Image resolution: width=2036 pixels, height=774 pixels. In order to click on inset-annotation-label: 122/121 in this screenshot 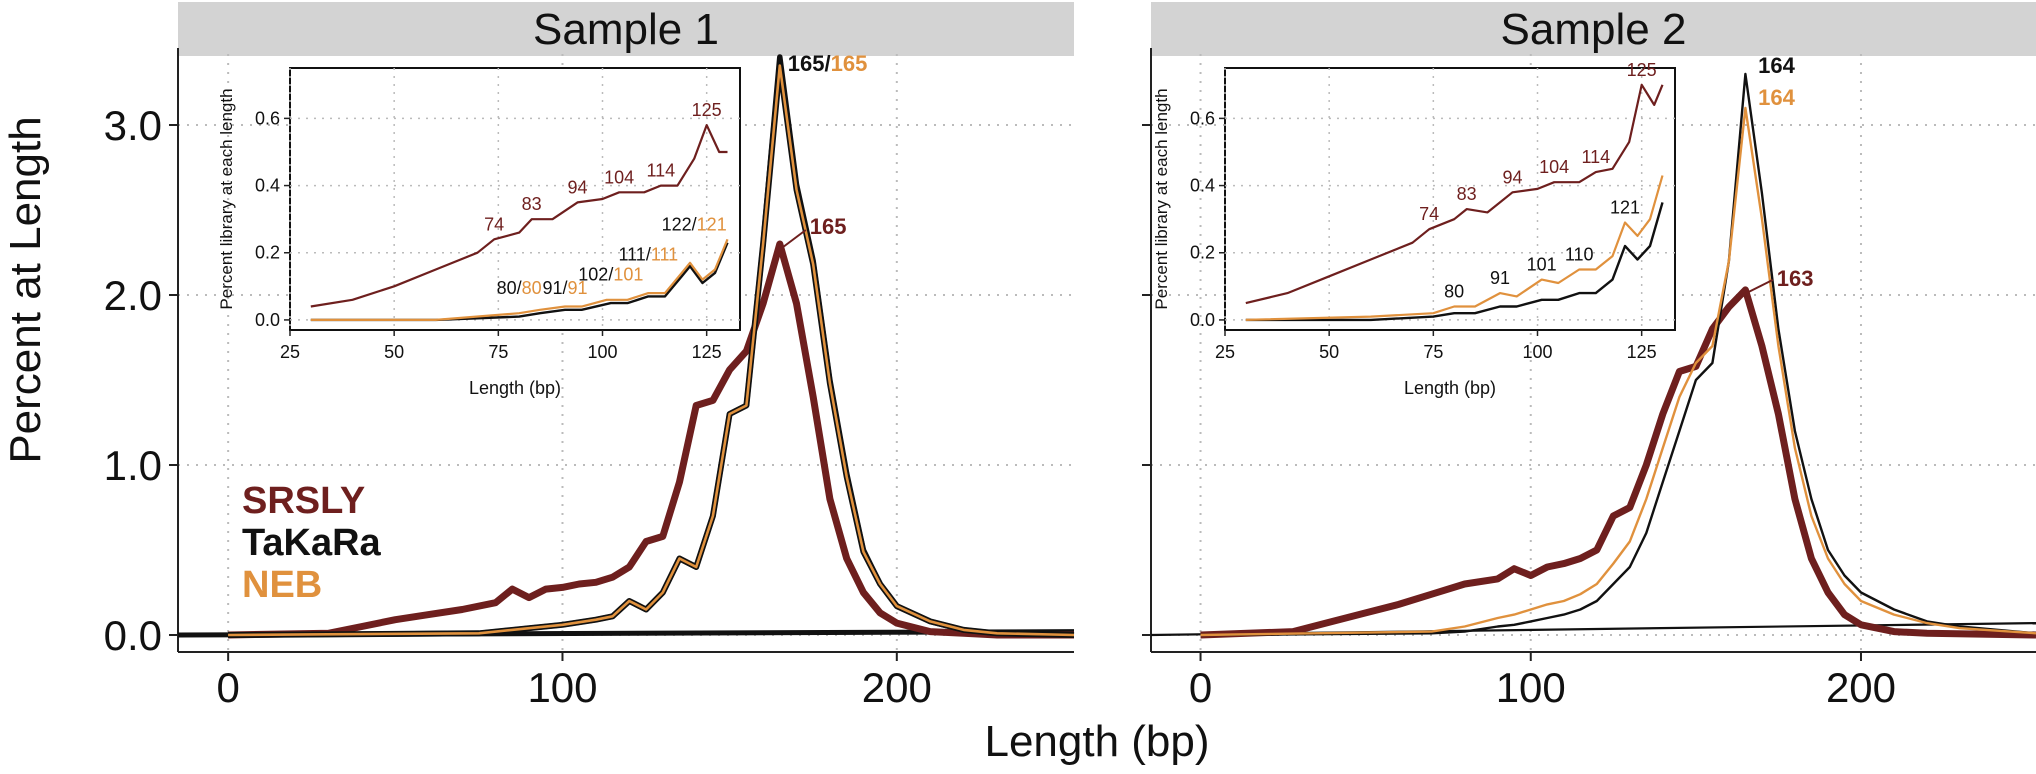, I will do `click(694, 224)`.